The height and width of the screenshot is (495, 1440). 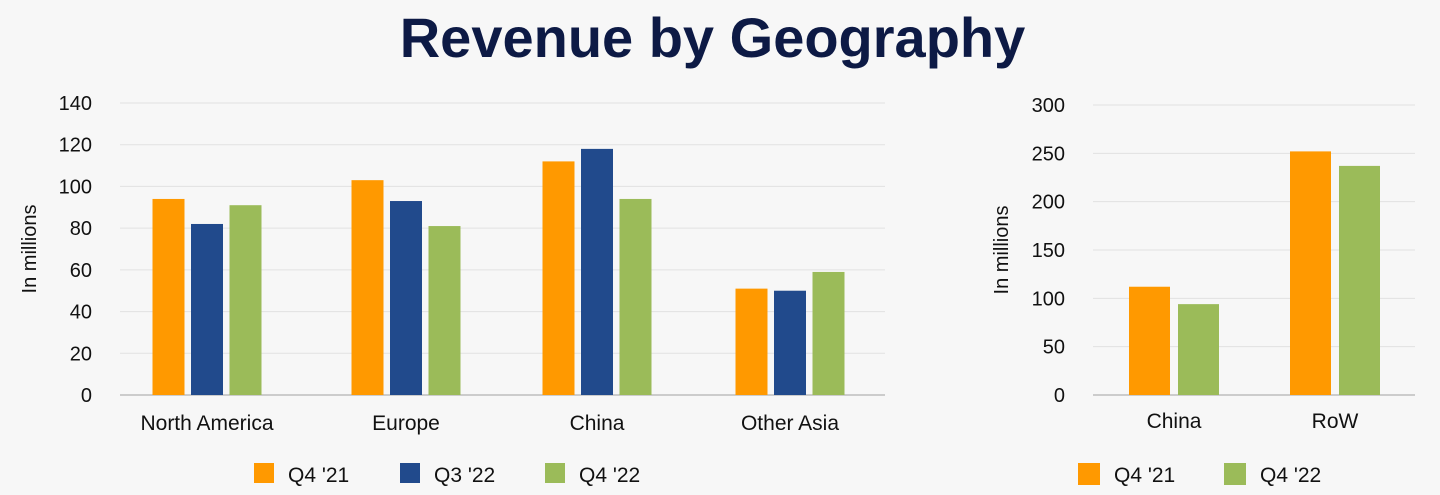 I want to click on y-tick-label: 250, so click(x=1048, y=154).